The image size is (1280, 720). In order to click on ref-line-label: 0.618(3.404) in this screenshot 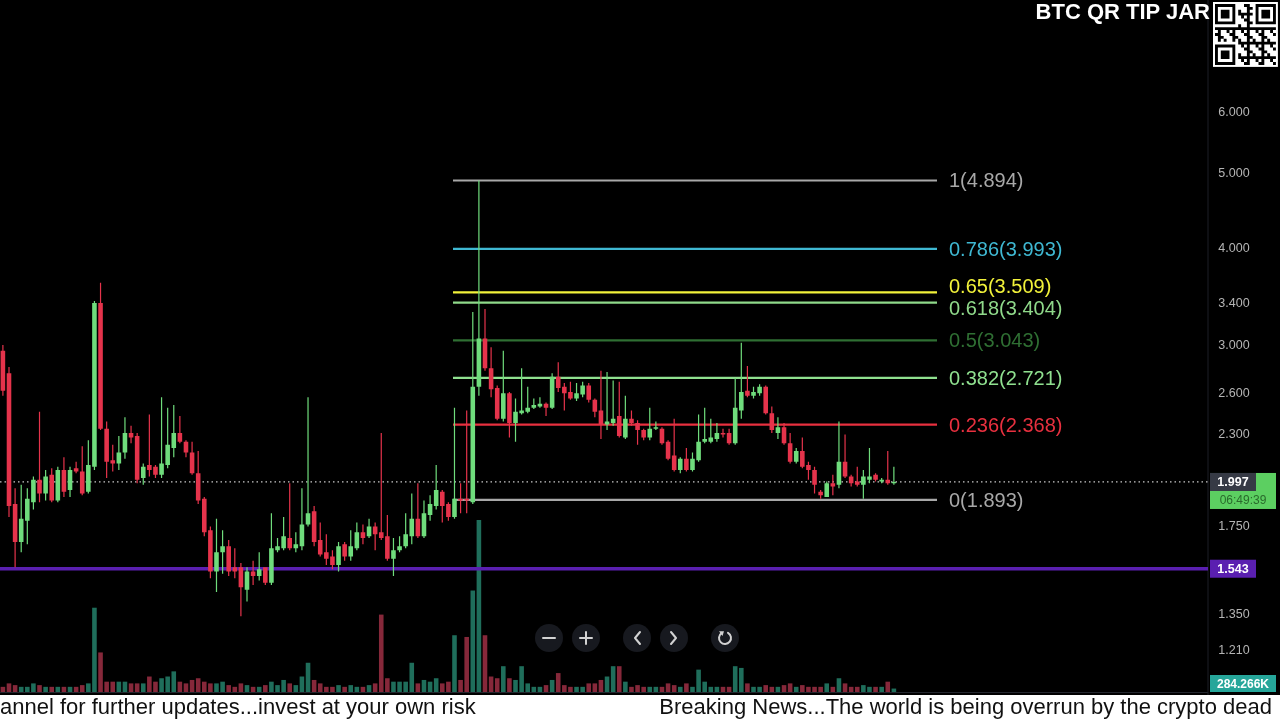, I will do `click(1006, 308)`.